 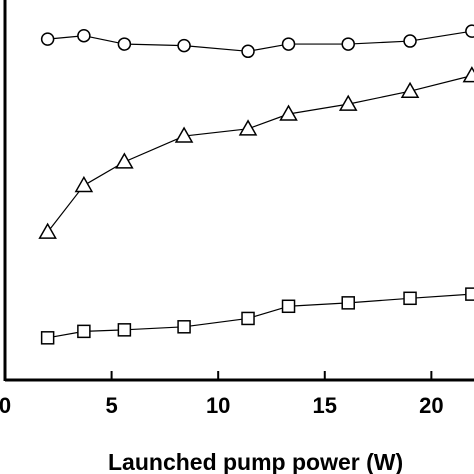 I want to click on x-tick-label: 5, so click(x=111, y=405).